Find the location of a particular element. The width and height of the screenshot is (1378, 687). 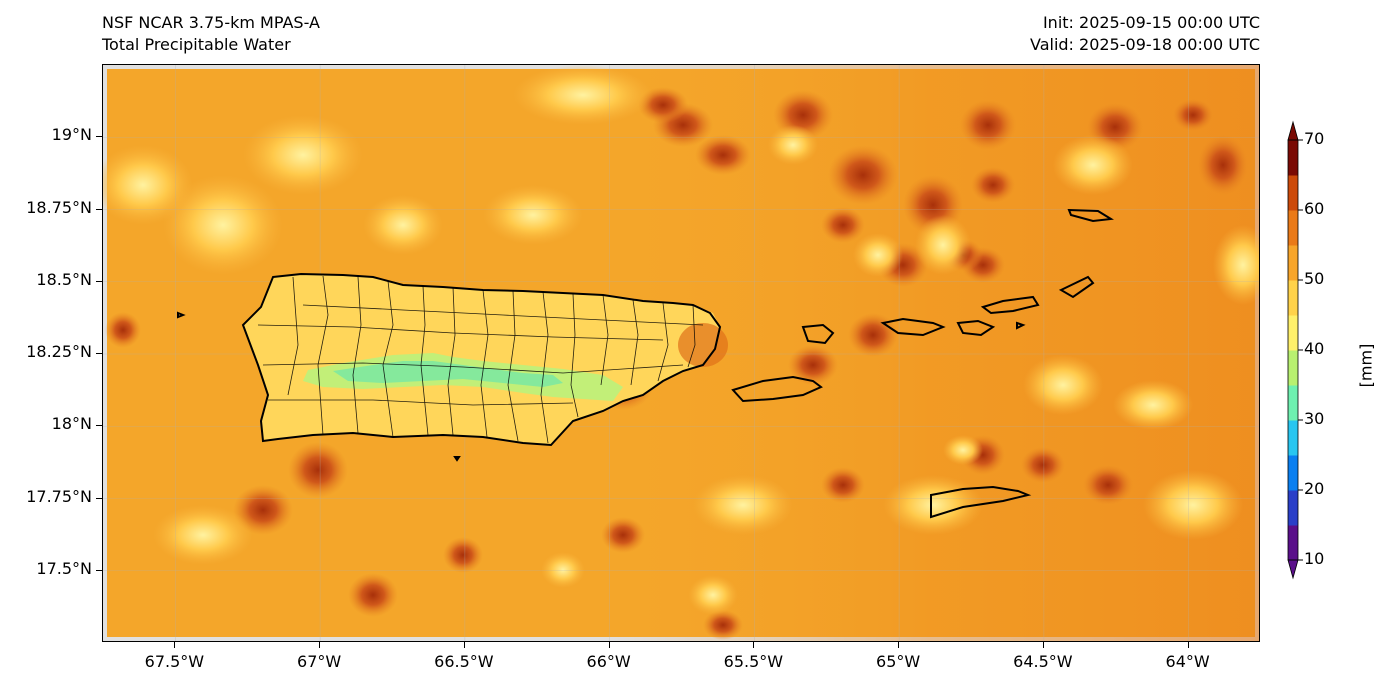

longitude-tick-label: 67°W is located at coordinates (319, 661).